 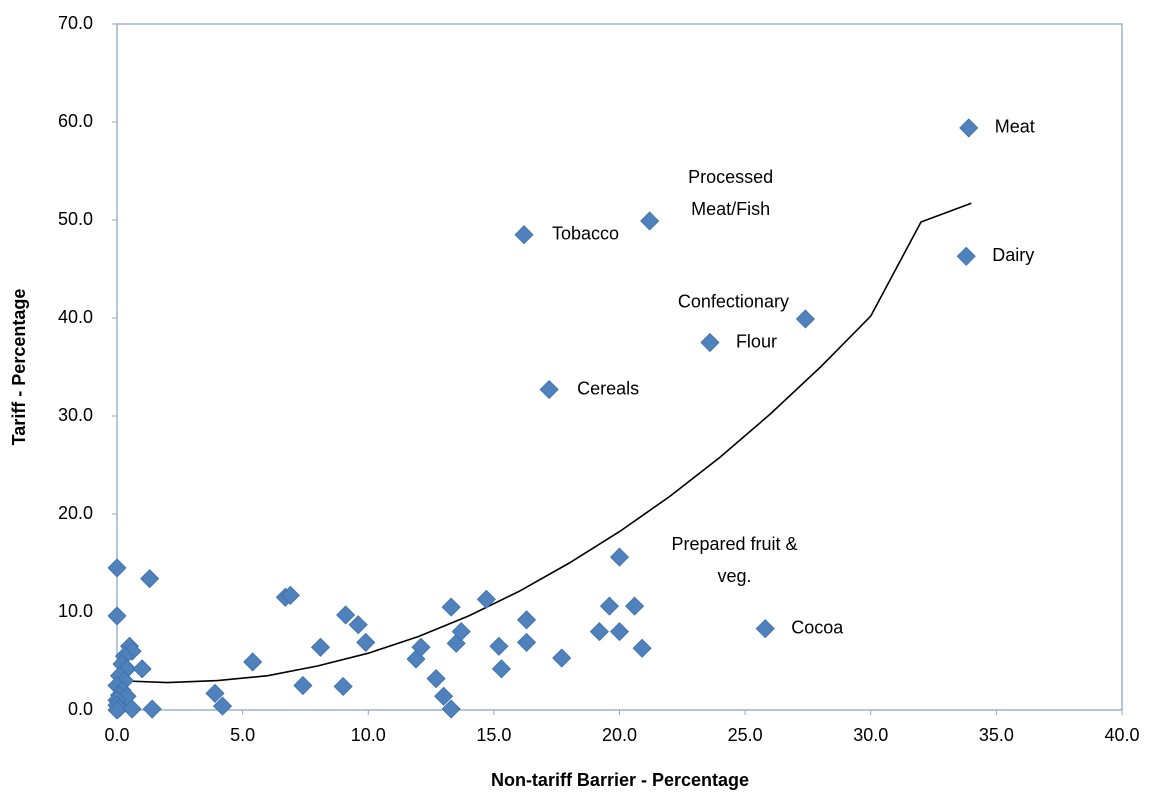 I want to click on x-tick-label: 10.0, so click(x=368, y=735).